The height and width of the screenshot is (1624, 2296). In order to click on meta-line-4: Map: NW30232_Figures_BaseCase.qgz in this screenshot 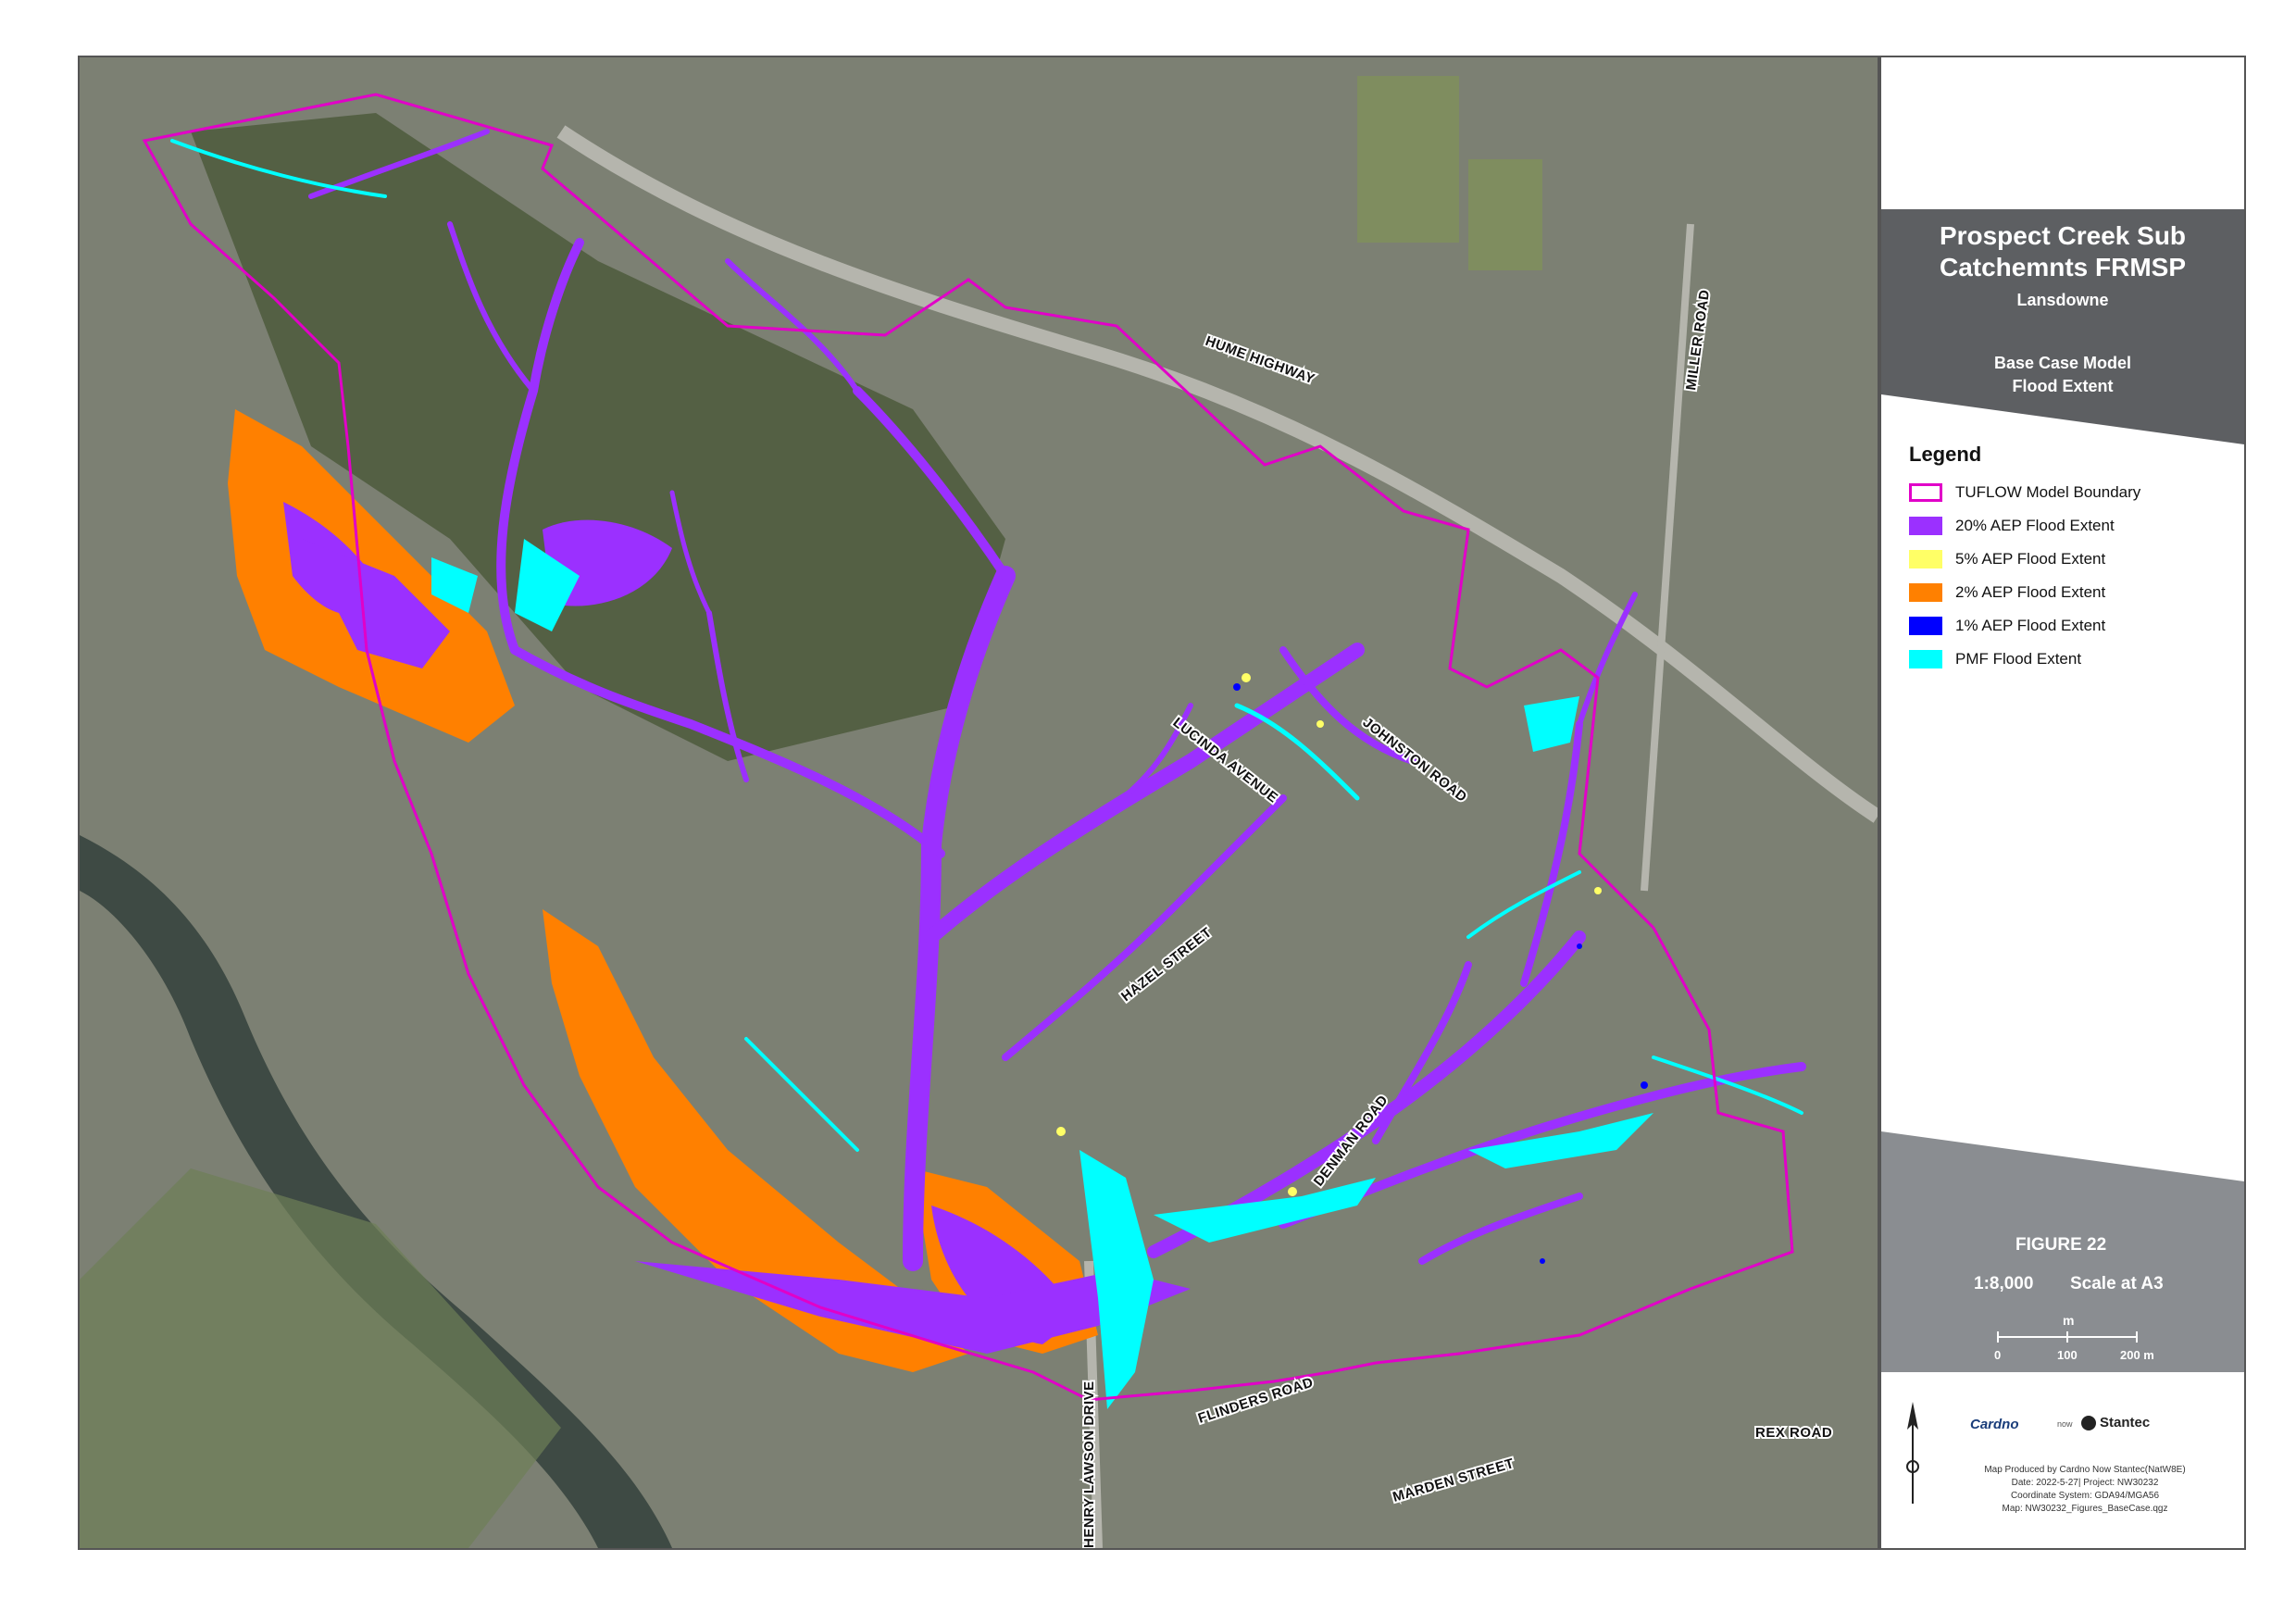, I will do `click(2085, 1509)`.